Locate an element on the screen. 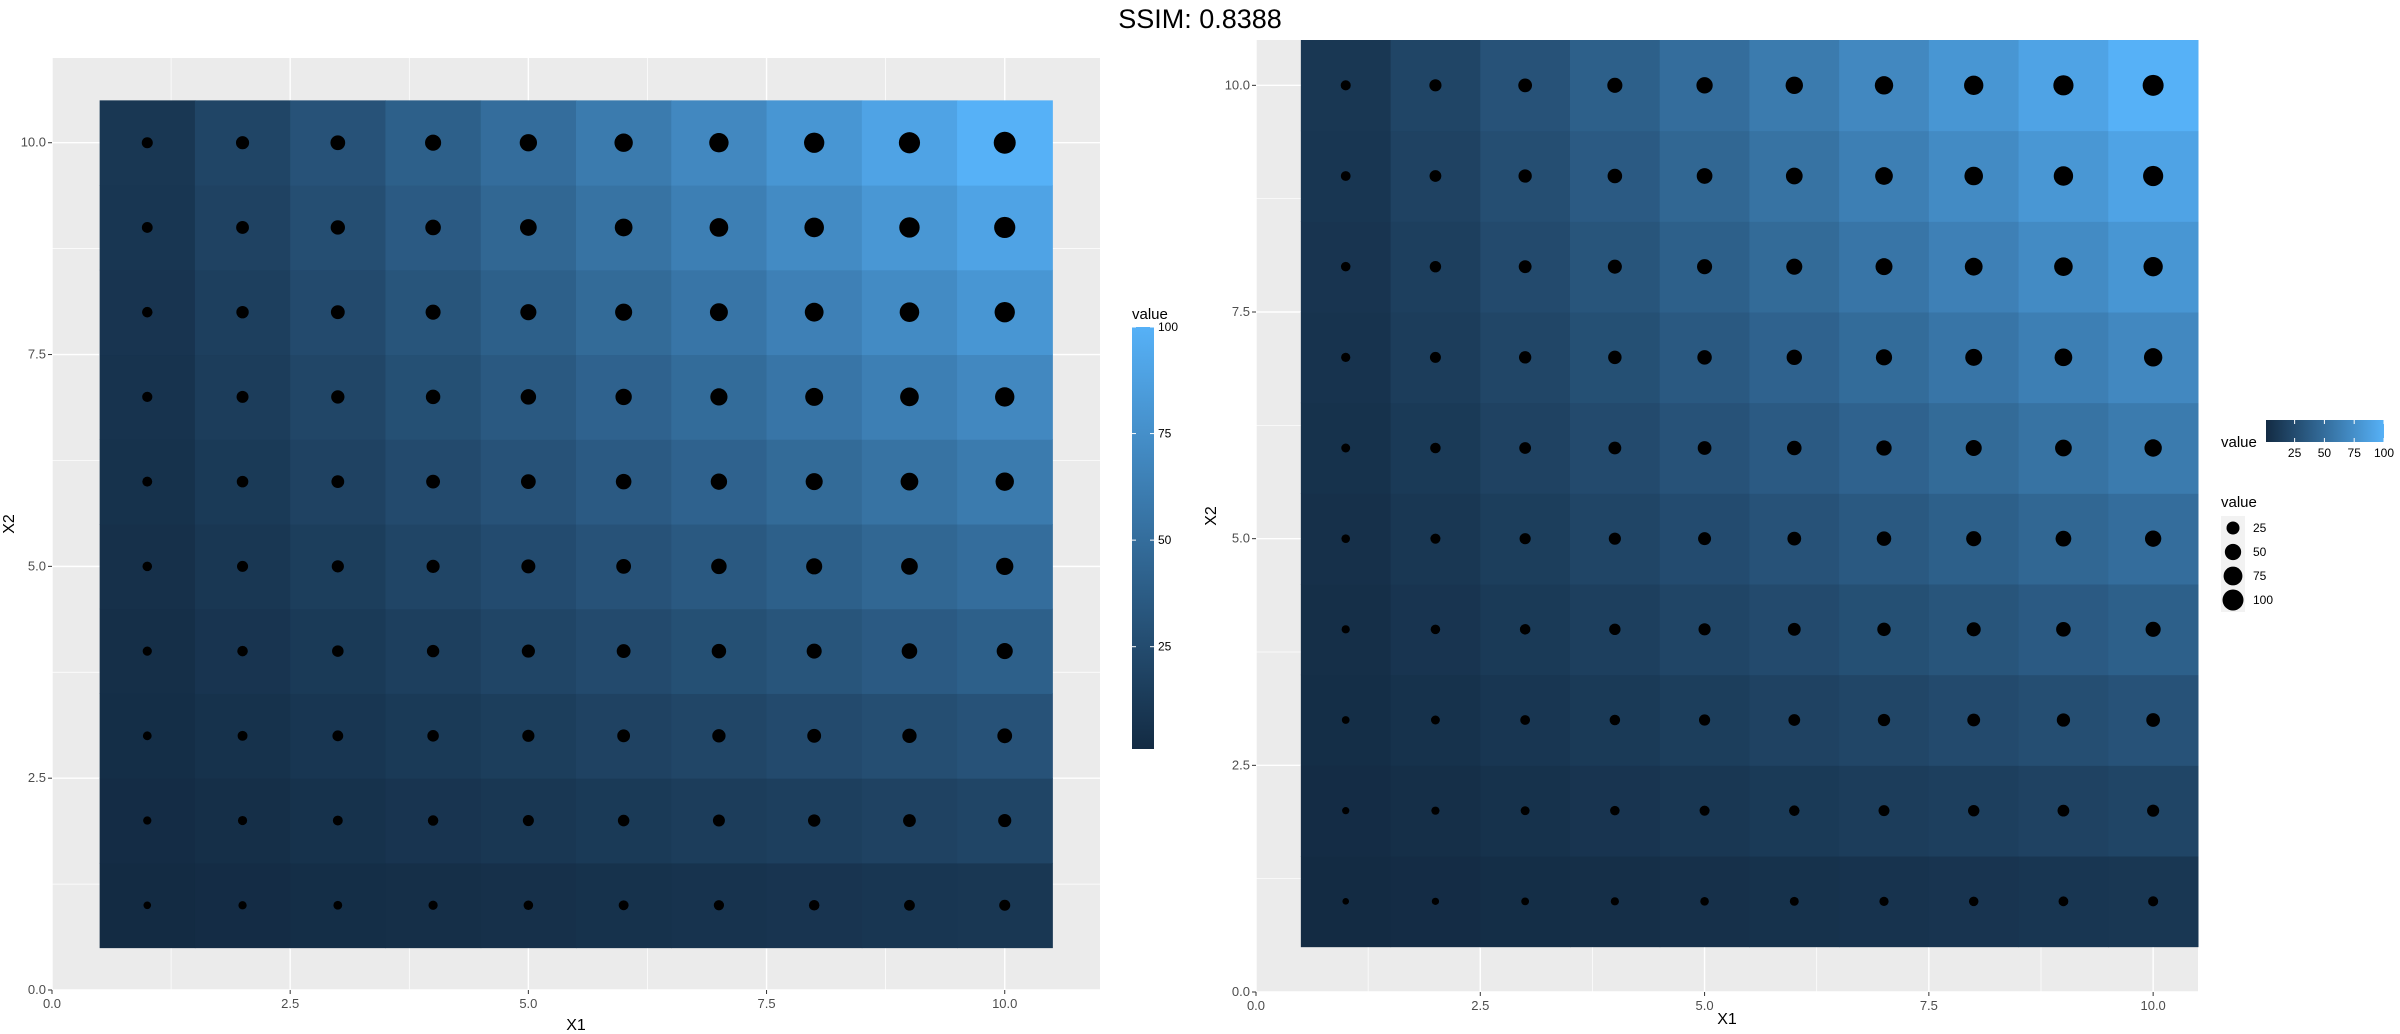 The height and width of the screenshot is (1034, 2400). page-title: SSIM: 0.8388 is located at coordinates (1200, 19).